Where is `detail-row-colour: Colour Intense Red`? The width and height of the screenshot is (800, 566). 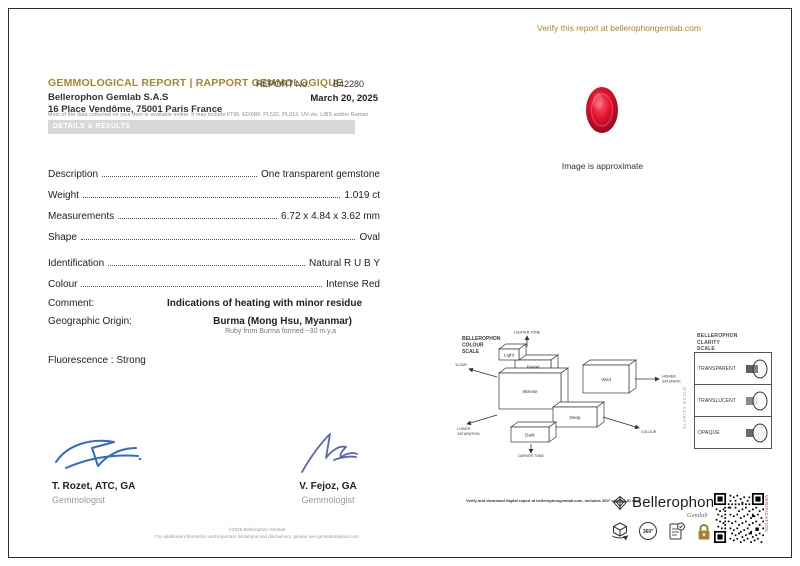
detail-row-colour: Colour Intense Red is located at coordinates (214, 279).